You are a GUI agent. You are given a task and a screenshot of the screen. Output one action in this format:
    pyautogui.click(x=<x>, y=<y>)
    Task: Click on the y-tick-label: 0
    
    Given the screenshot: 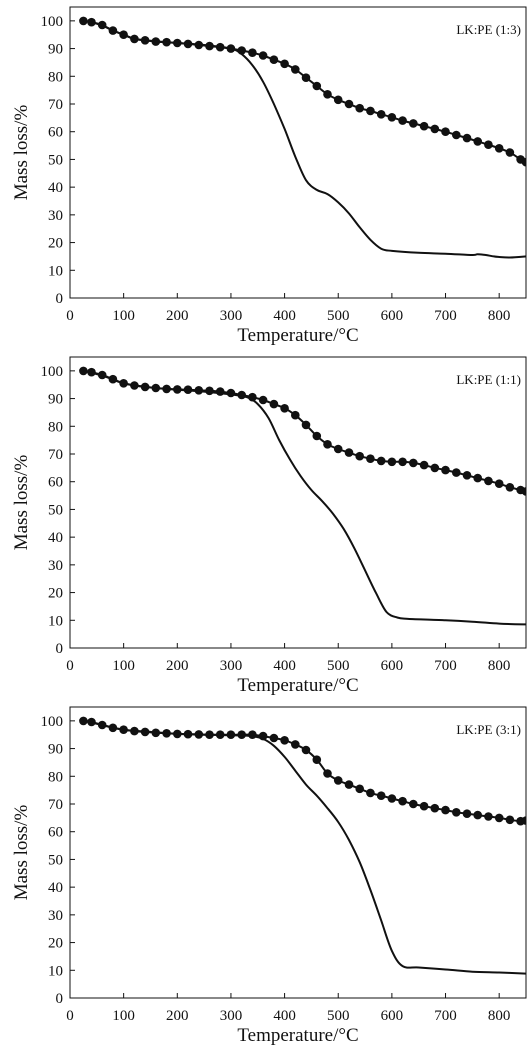 What is the action you would take?
    pyautogui.click(x=60, y=299)
    